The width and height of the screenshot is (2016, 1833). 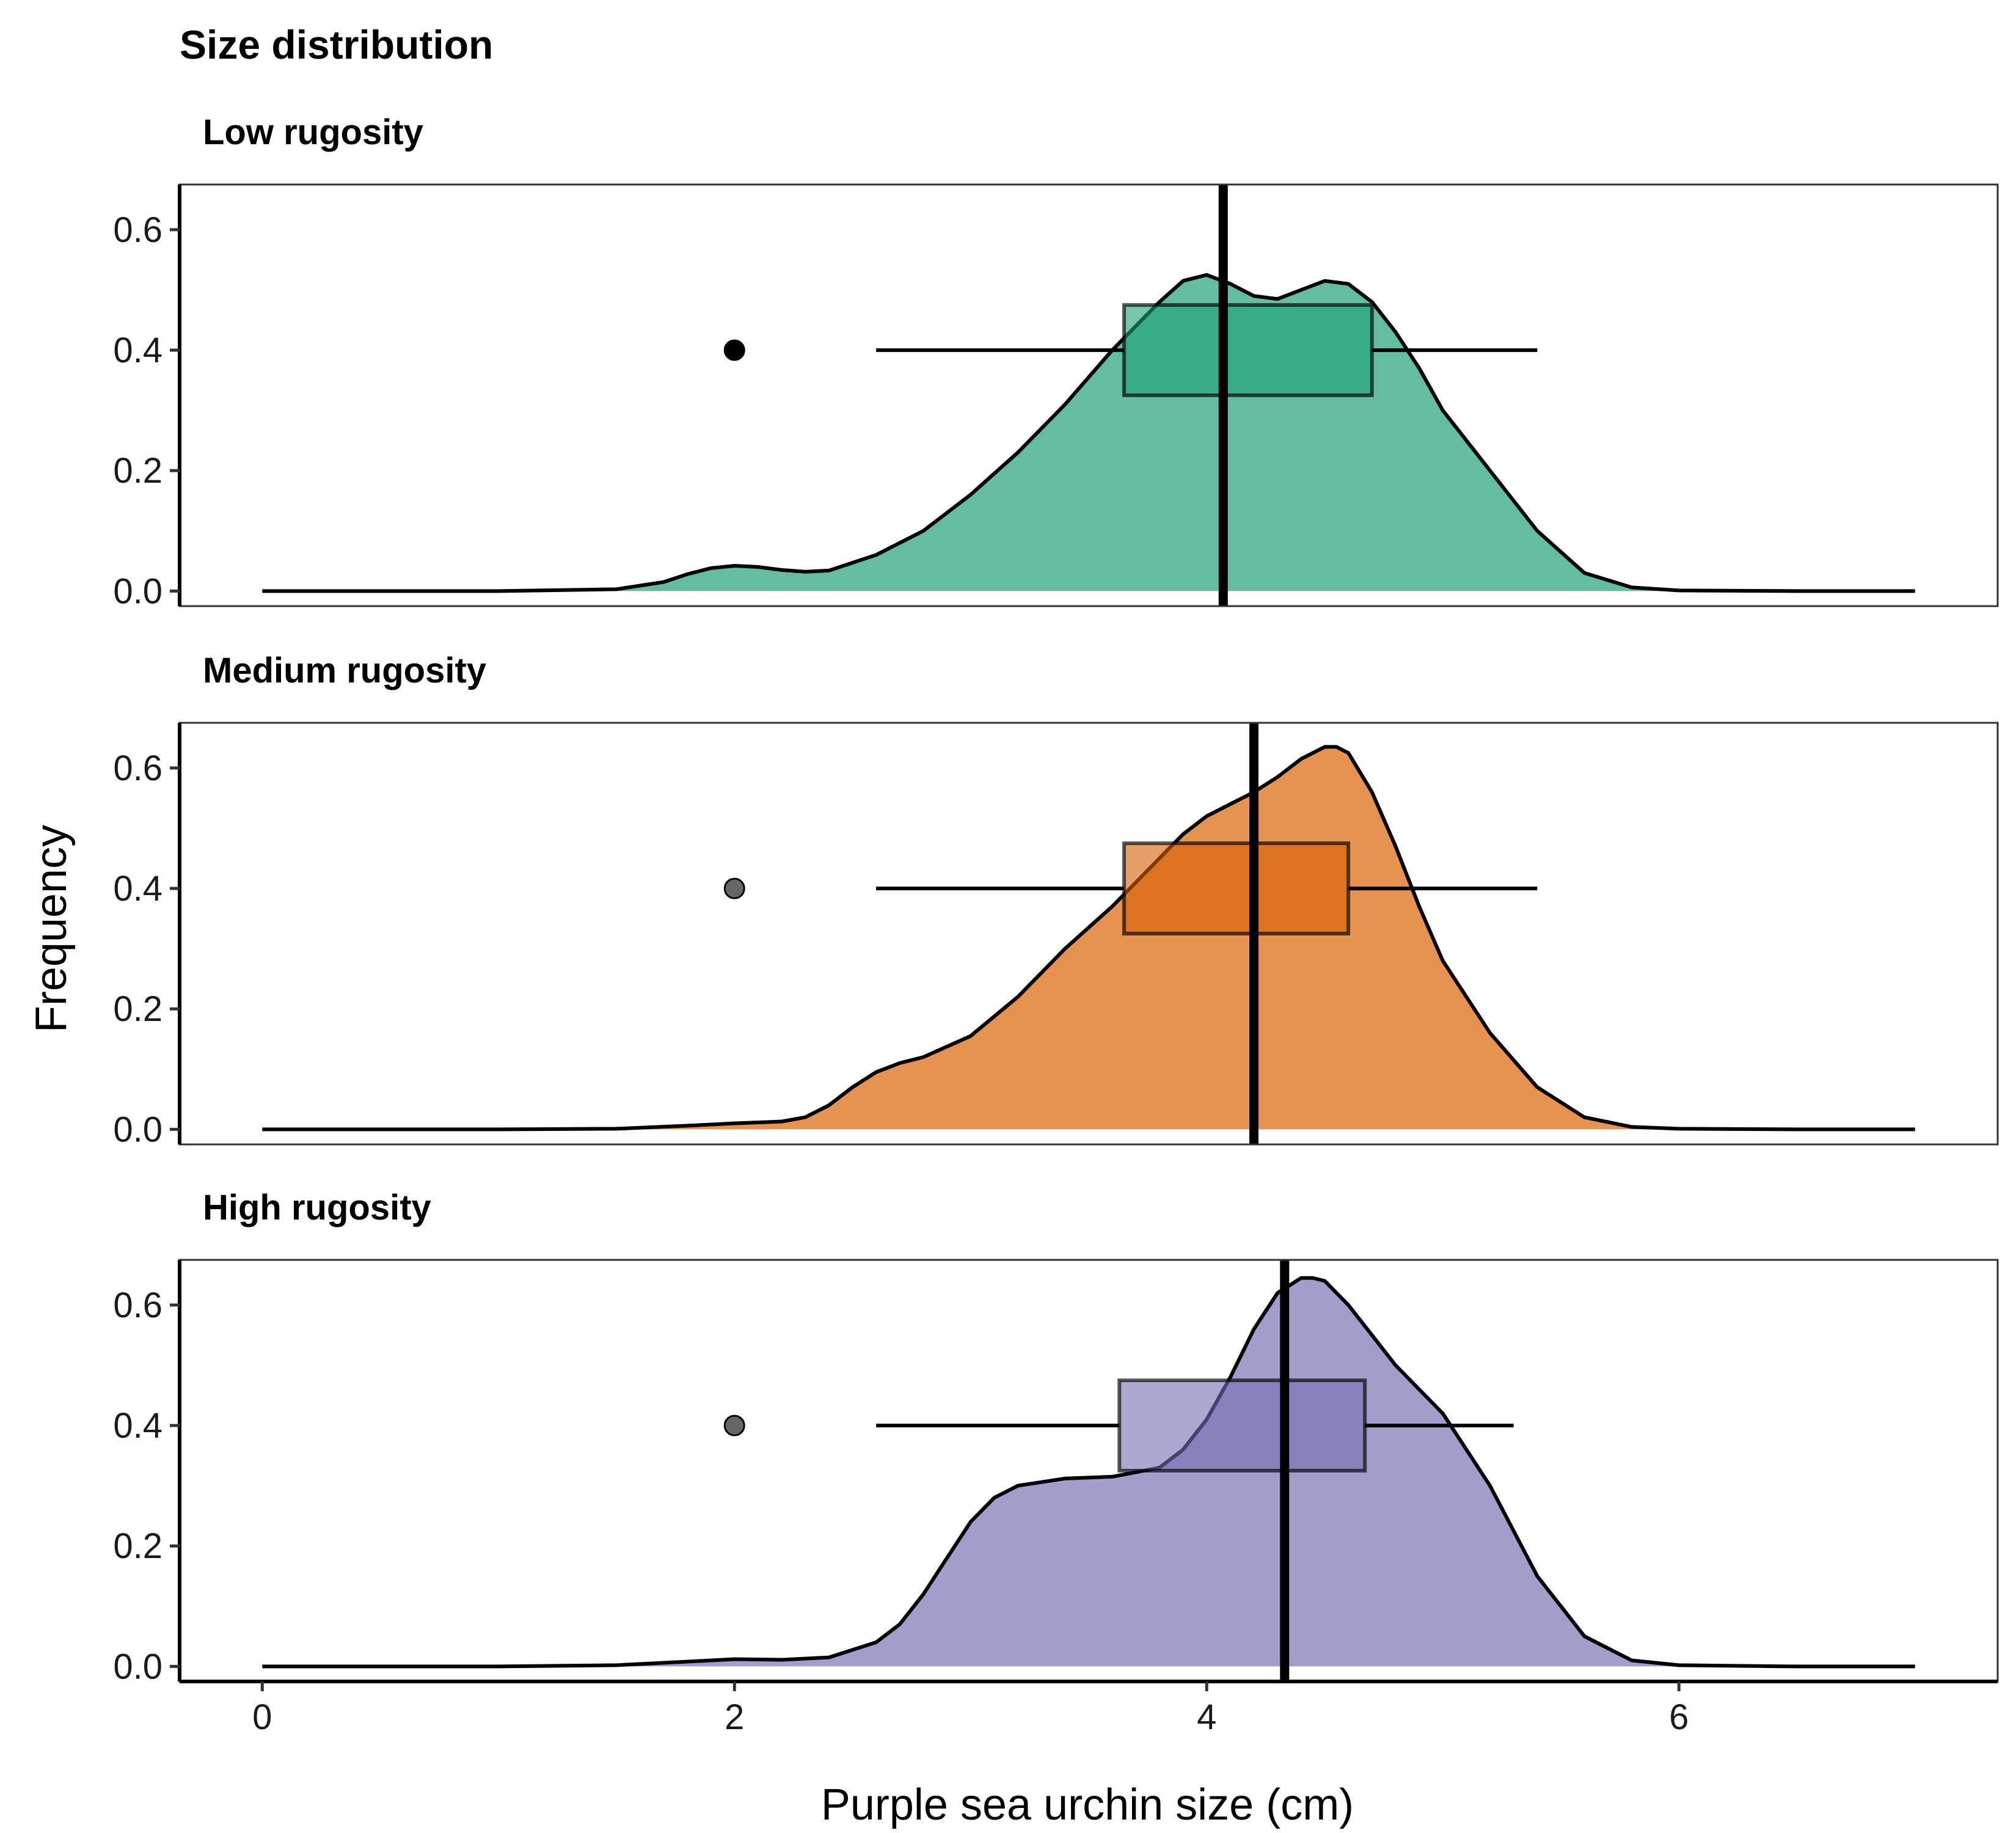 I want to click on density-area, so click(x=1088, y=432).